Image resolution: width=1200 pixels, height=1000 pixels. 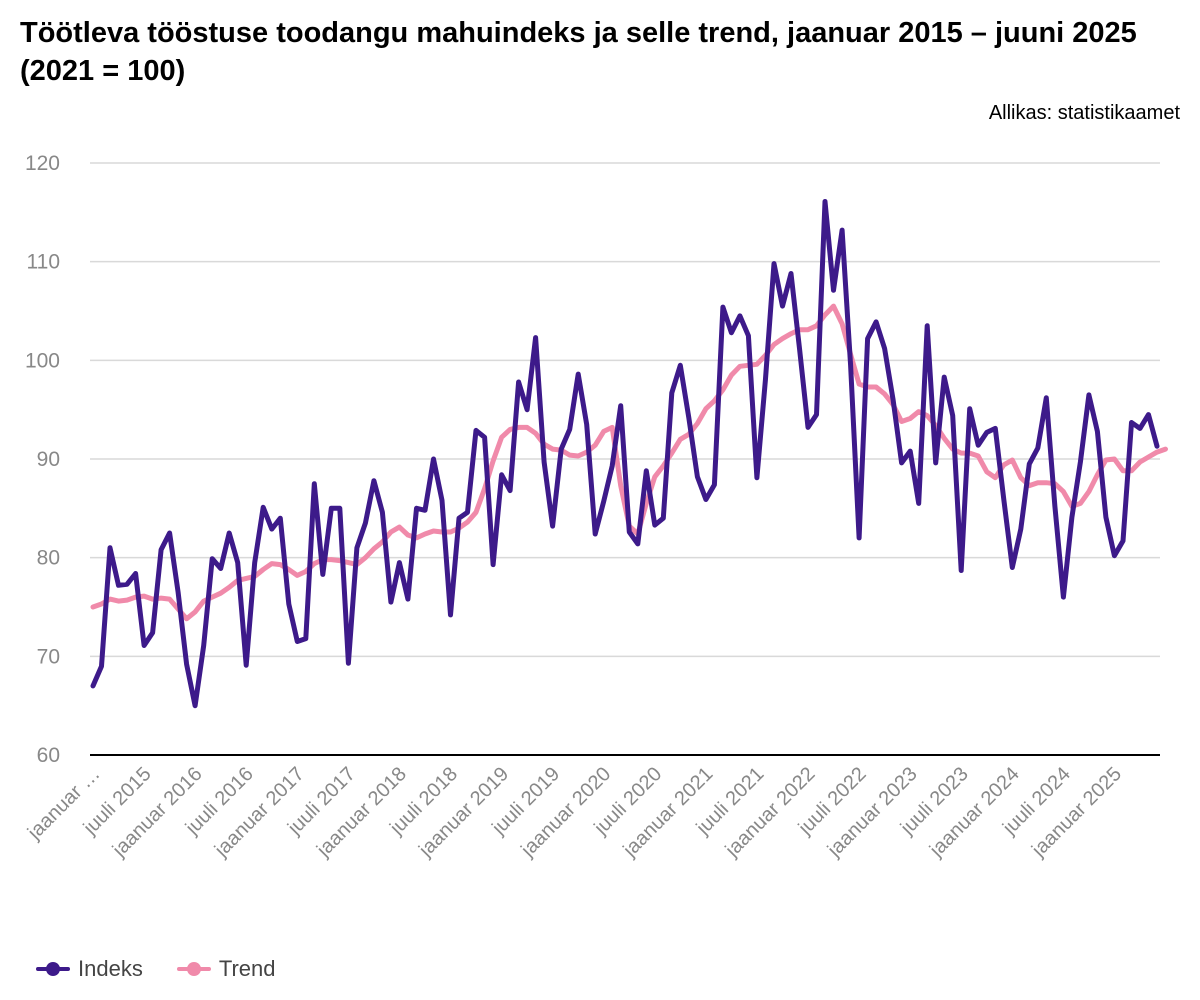 What do you see at coordinates (43, 262) in the screenshot?
I see `y-tick-label: 110` at bounding box center [43, 262].